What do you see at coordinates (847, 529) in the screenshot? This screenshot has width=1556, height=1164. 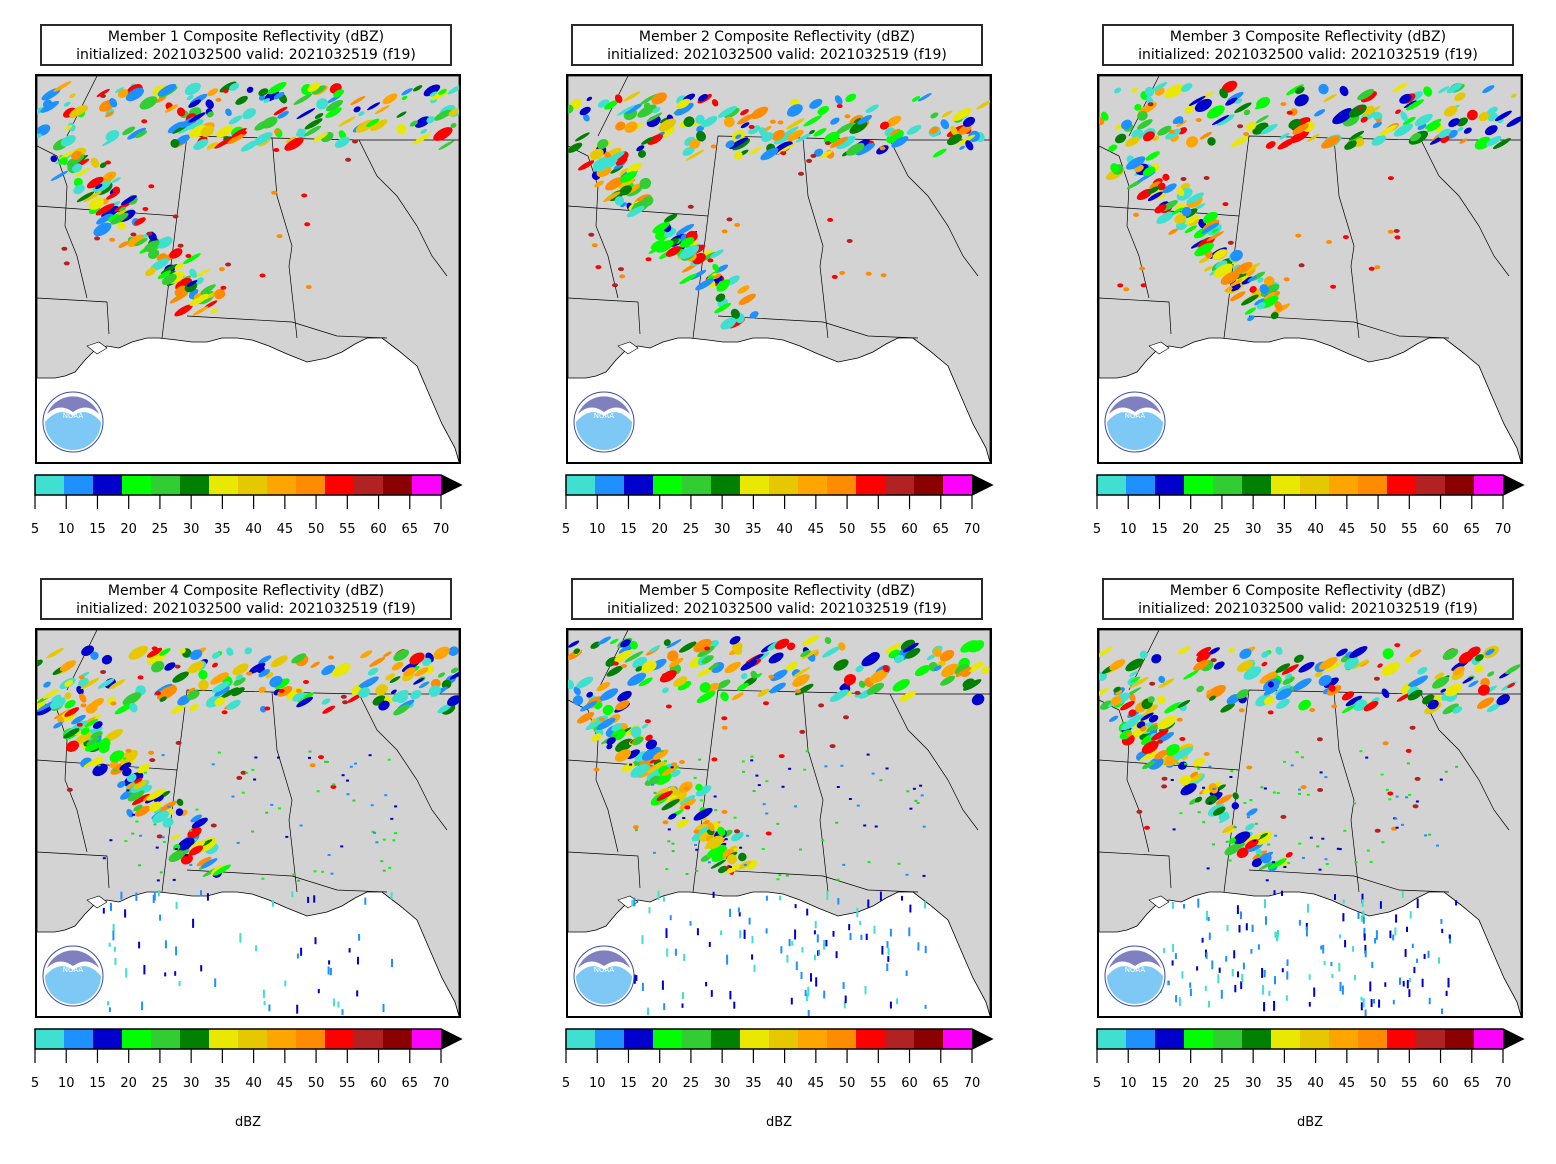 I see `colorbar-tick-label: 50` at bounding box center [847, 529].